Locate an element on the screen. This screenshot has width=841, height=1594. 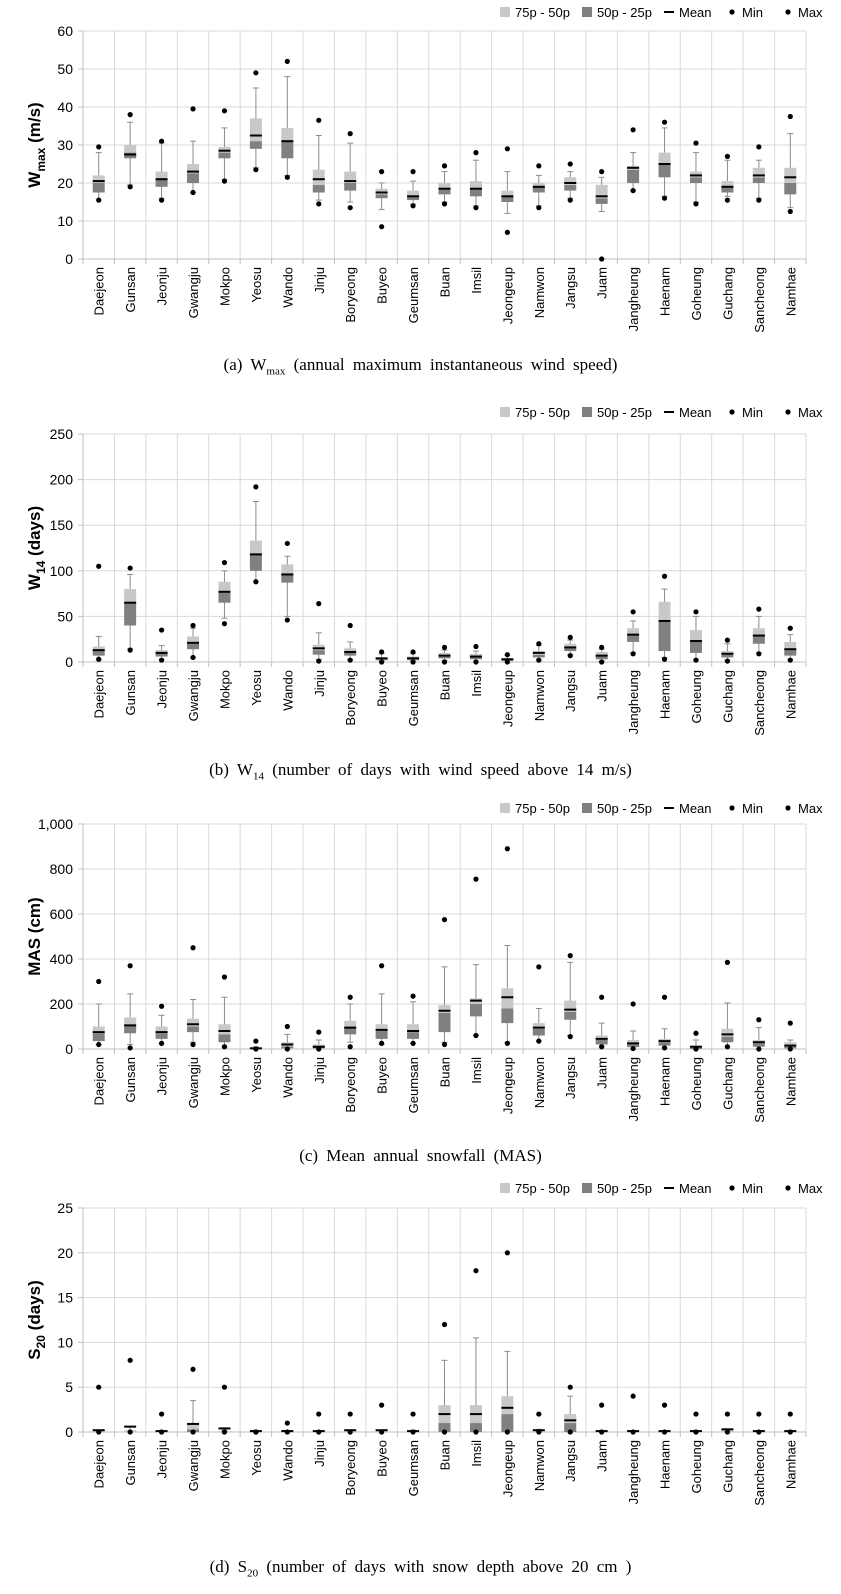
box-sancheong is located at coordinates (758, 173).